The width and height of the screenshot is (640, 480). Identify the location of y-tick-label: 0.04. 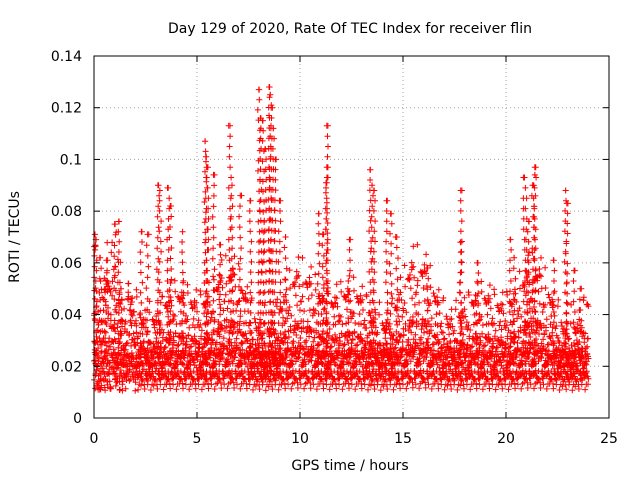
(66, 316).